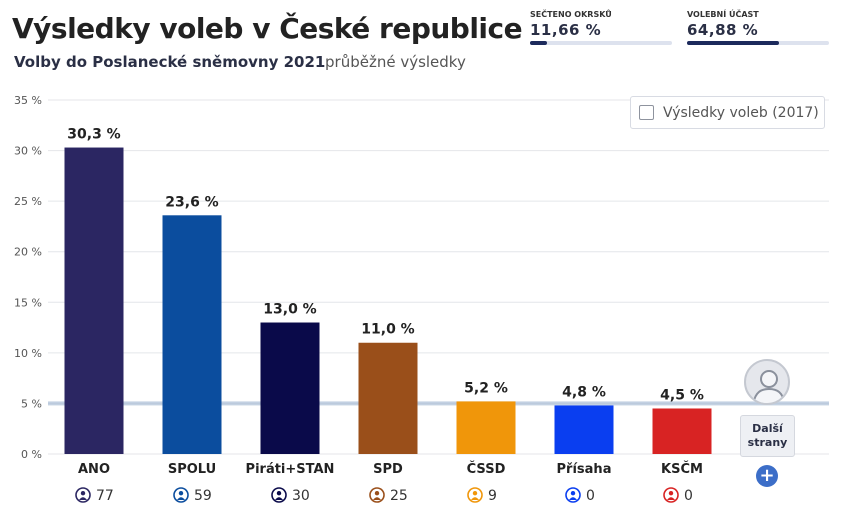 This screenshot has height=519, width=860. What do you see at coordinates (682, 469) in the screenshot?
I see `category-label: KSČM` at bounding box center [682, 469].